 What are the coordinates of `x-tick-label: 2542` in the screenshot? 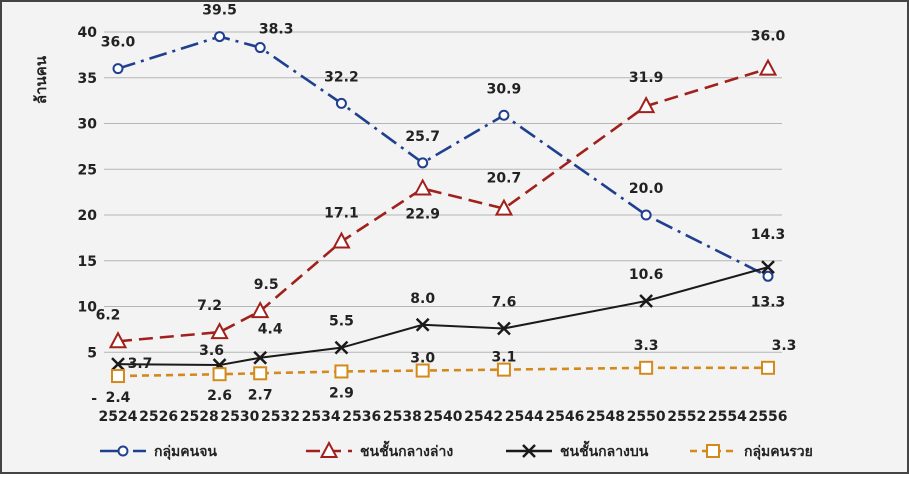 It's located at (483, 417).